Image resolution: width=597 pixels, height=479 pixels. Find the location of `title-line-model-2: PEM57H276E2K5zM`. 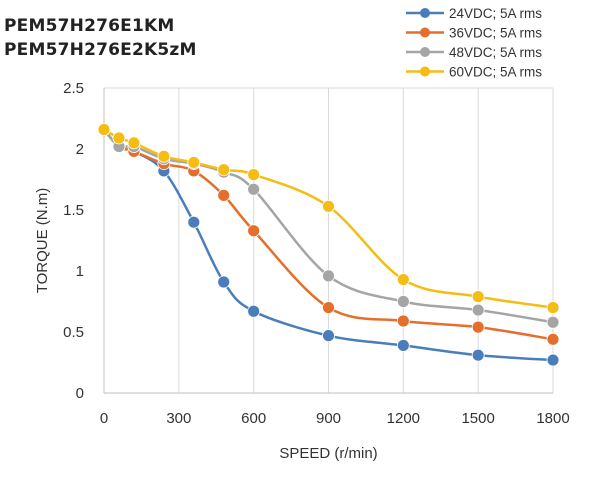

title-line-model-2: PEM57H276E2K5zM is located at coordinates (100, 50).